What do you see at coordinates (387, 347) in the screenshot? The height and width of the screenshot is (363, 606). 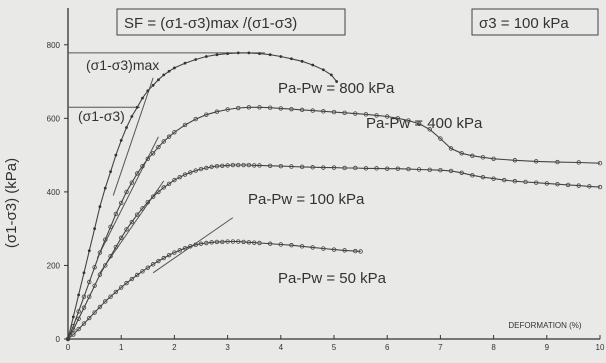 I see `x-tick-label: 6` at bounding box center [387, 347].